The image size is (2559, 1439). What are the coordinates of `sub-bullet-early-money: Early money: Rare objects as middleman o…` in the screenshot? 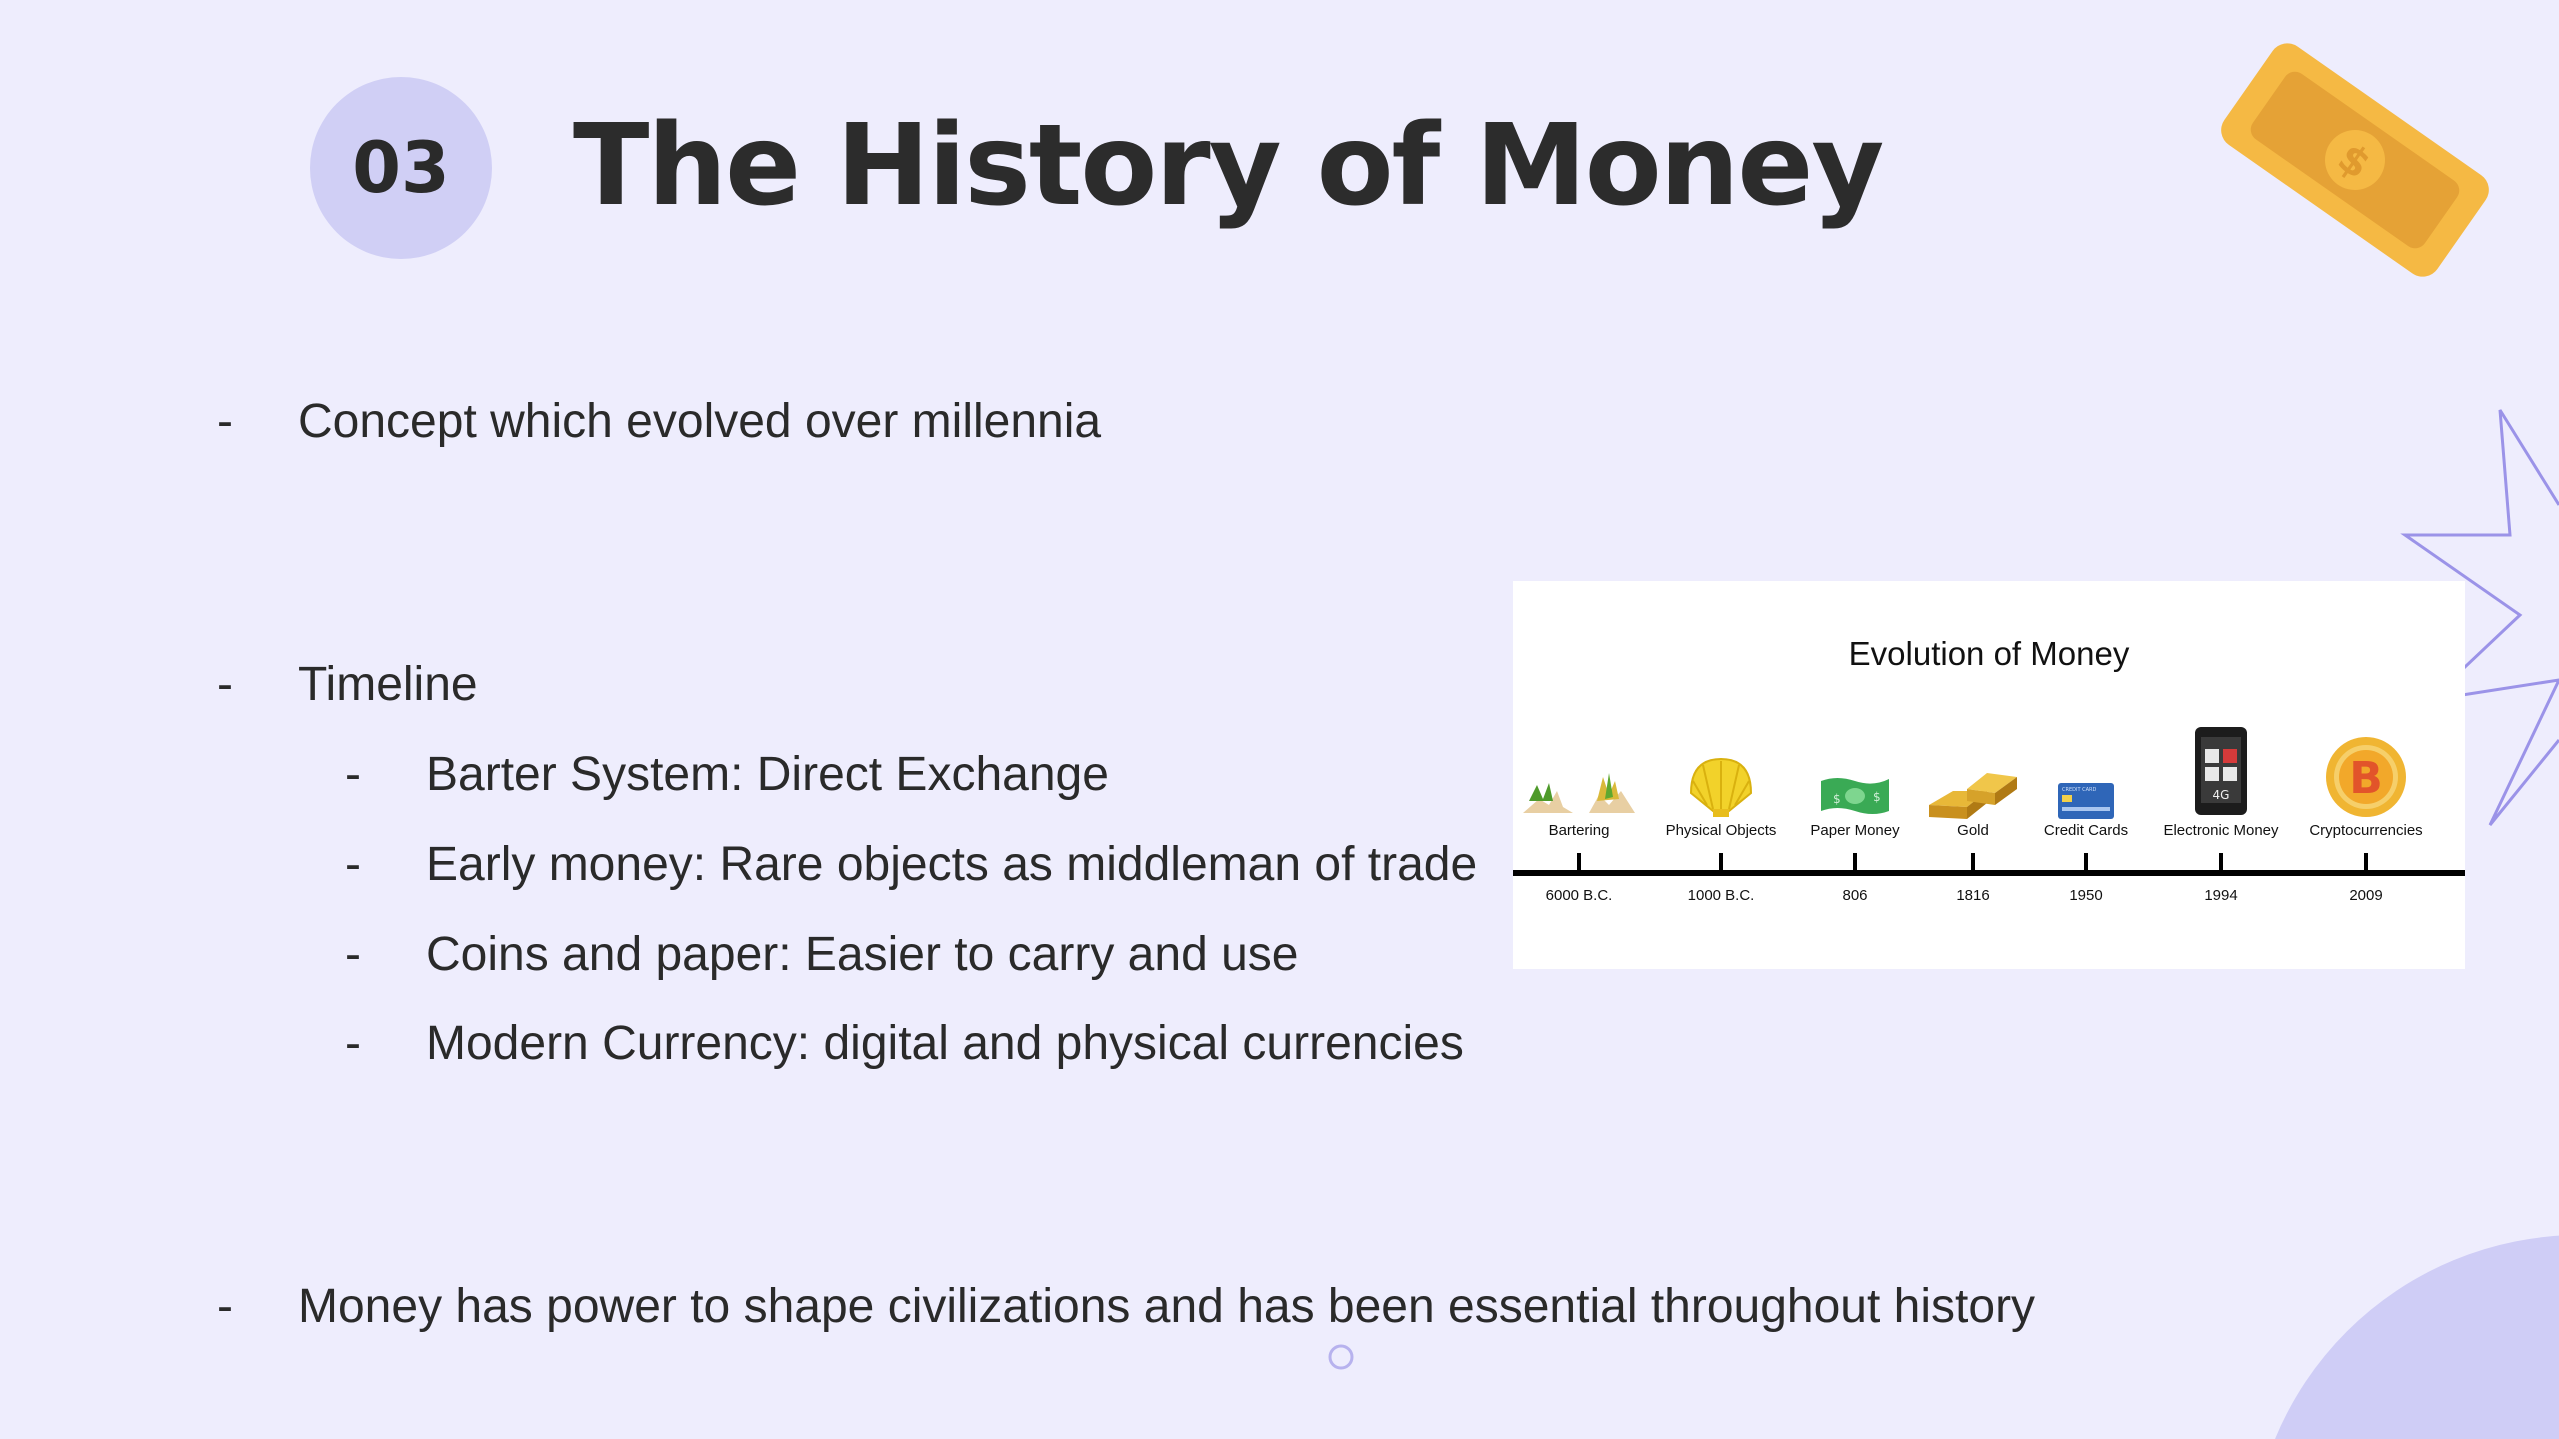 It's located at (952, 864).